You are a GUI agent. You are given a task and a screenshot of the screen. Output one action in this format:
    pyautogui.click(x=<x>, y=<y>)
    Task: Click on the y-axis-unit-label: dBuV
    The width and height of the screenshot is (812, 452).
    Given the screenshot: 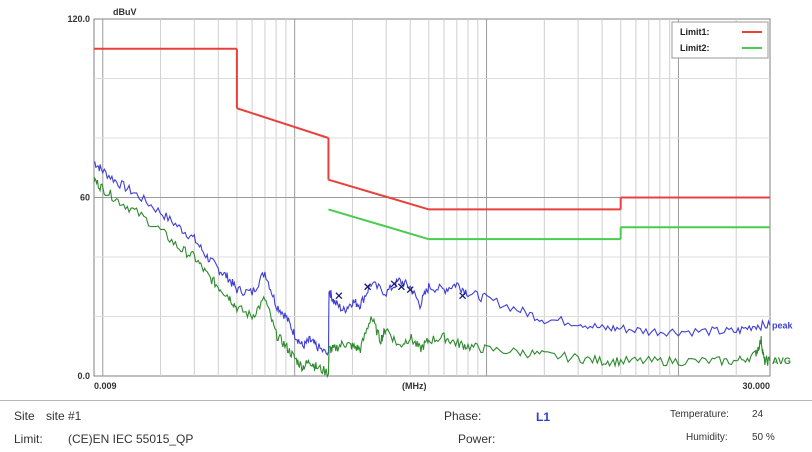 What is the action you would take?
    pyautogui.click(x=125, y=12)
    